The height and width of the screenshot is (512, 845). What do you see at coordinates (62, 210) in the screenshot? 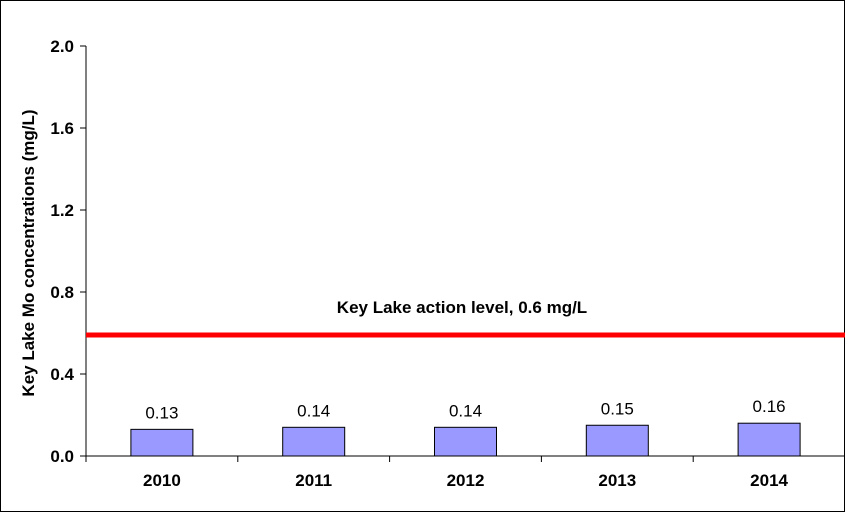
I see `y-tick-label: 1.2` at bounding box center [62, 210].